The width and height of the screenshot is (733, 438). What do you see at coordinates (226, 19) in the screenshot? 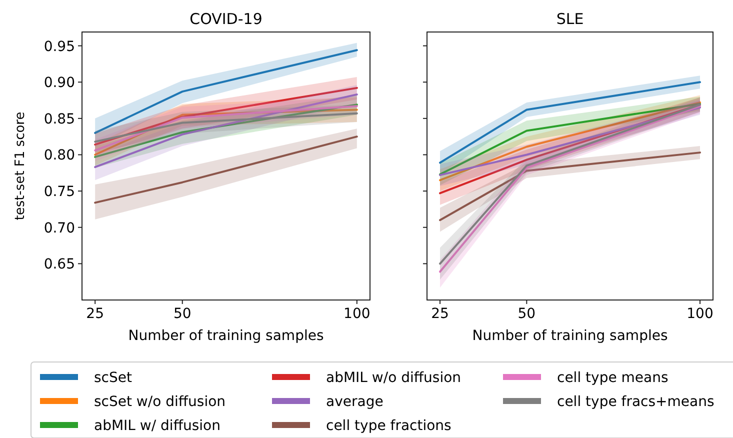
I see `chart-title: COVID-19` at bounding box center [226, 19].